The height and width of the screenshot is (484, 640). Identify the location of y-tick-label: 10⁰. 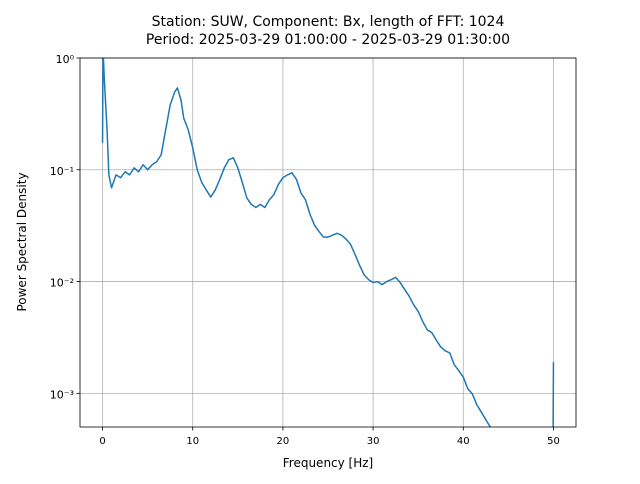
(65, 59).